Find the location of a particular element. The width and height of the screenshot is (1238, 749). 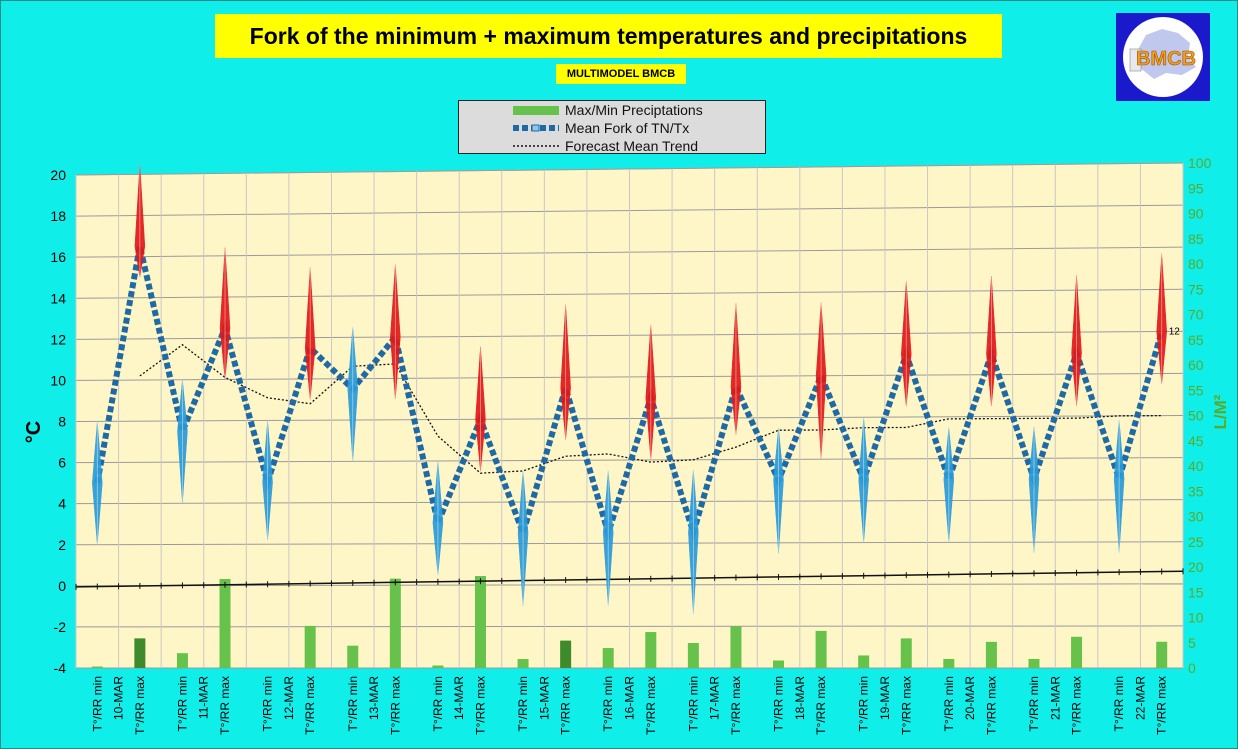

legend-label: Forecast Mean Trend is located at coordinates (632, 146).